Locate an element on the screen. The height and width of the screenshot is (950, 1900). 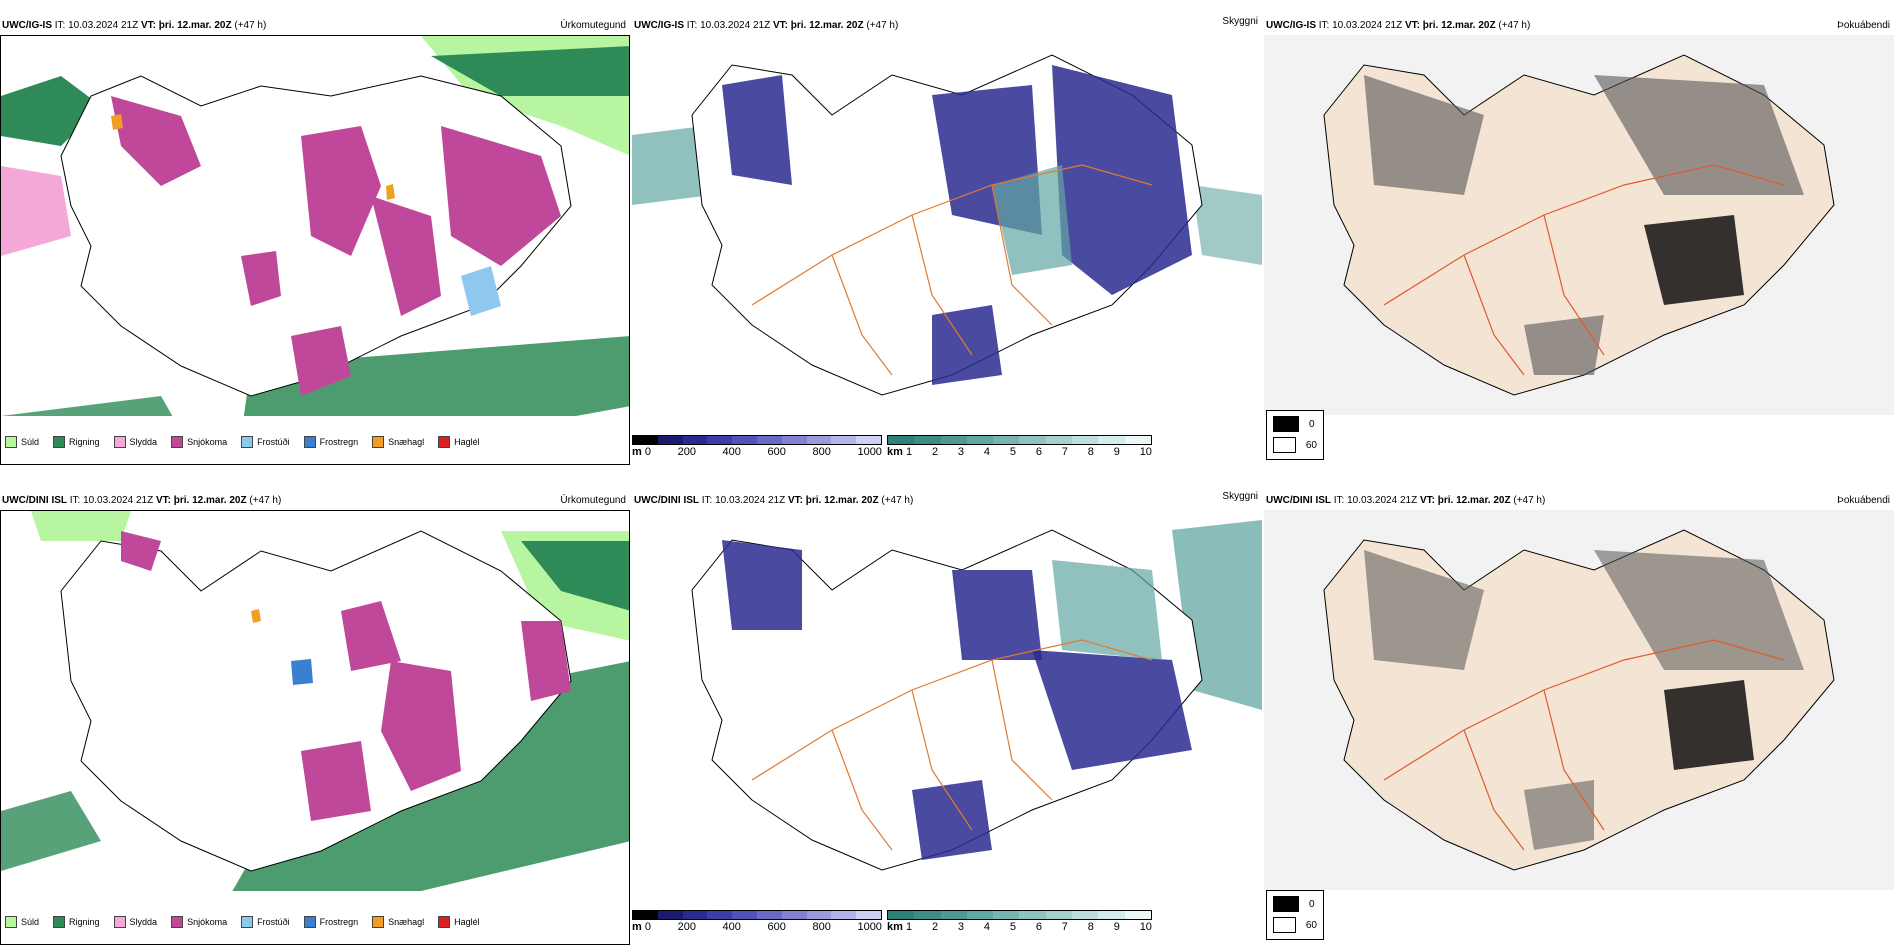
drizzle-area is located at coordinates (81, 526).